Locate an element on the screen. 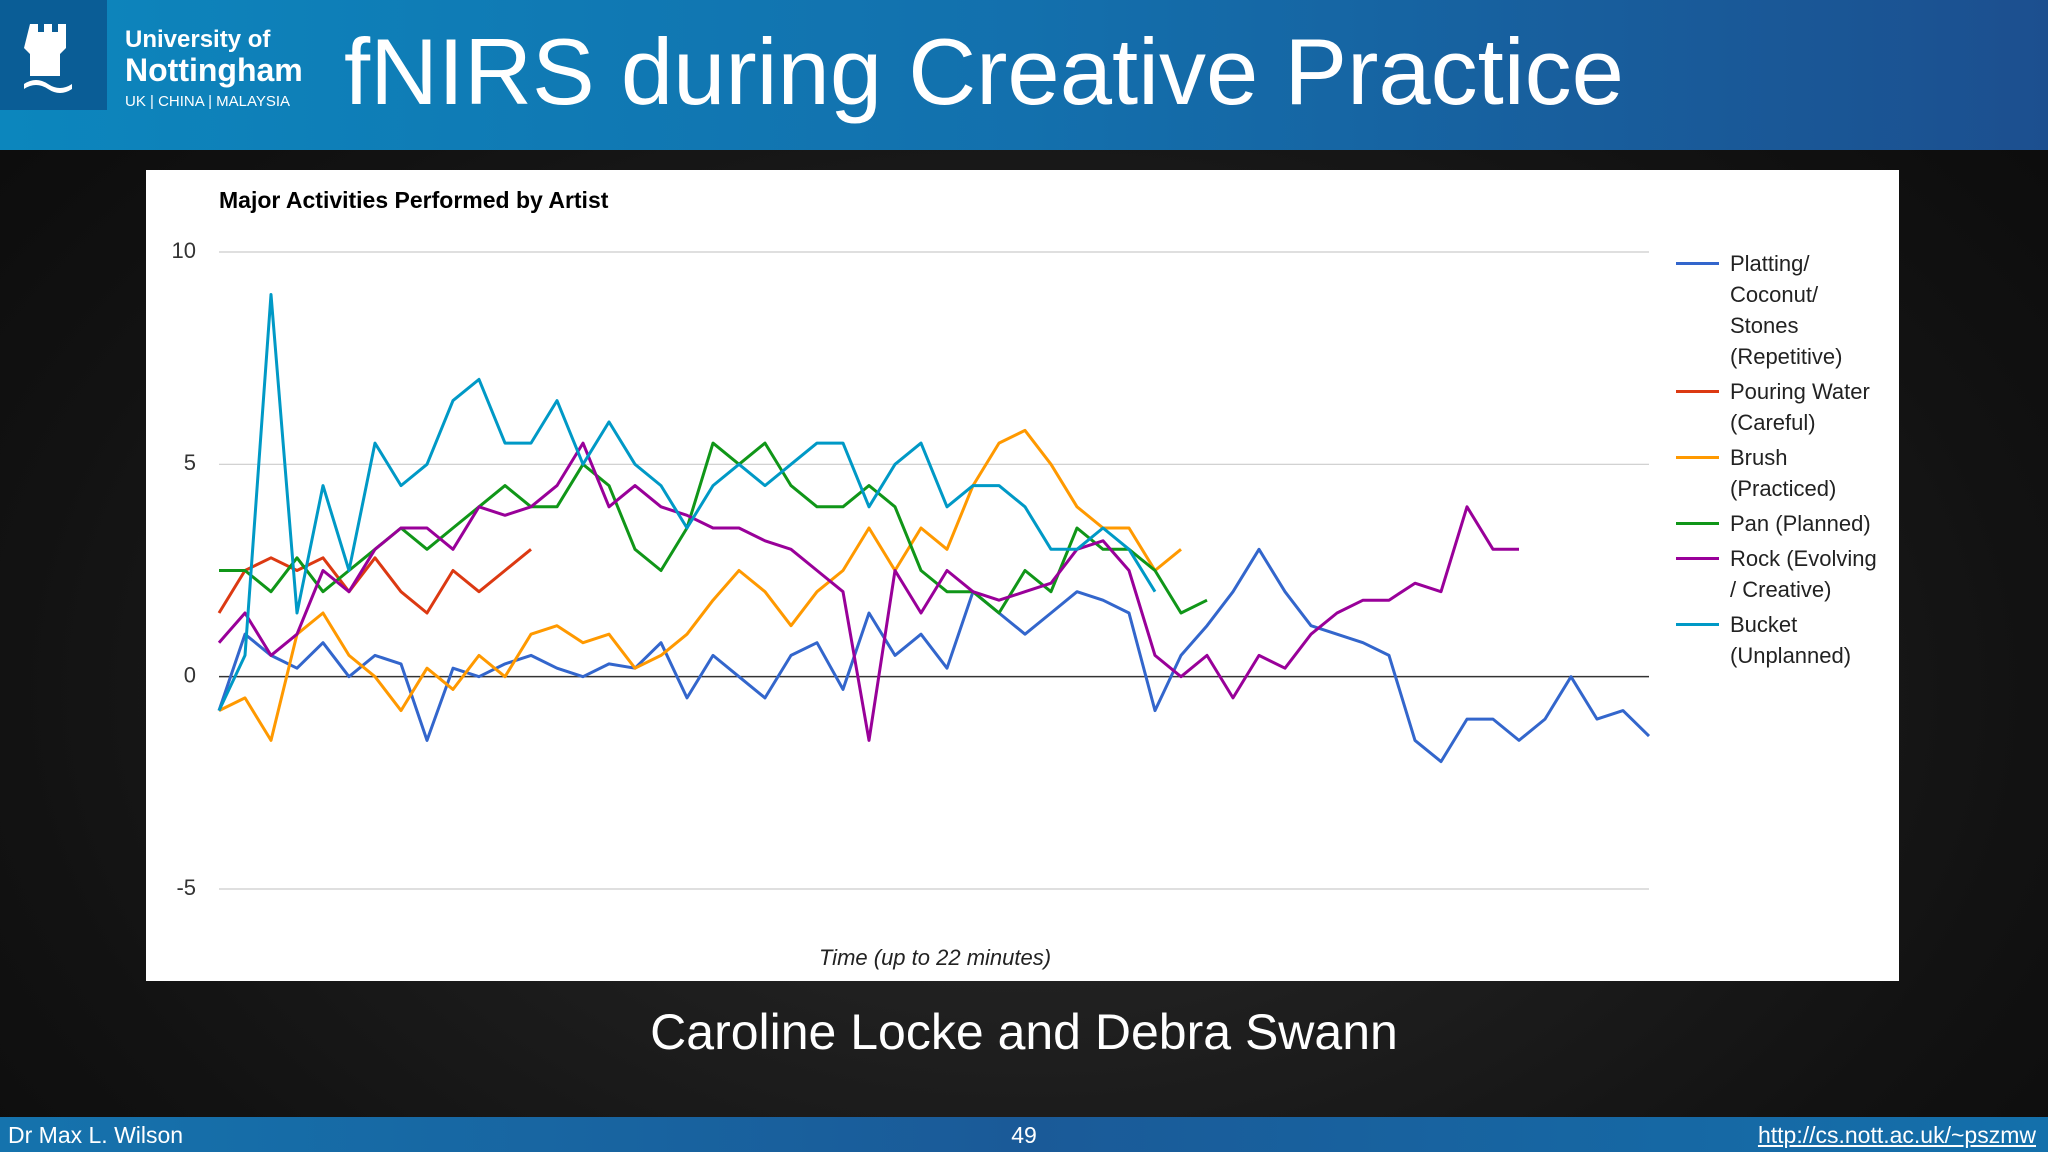 The height and width of the screenshot is (1152, 2048). y-tick-label: 10 is located at coordinates (184, 250).